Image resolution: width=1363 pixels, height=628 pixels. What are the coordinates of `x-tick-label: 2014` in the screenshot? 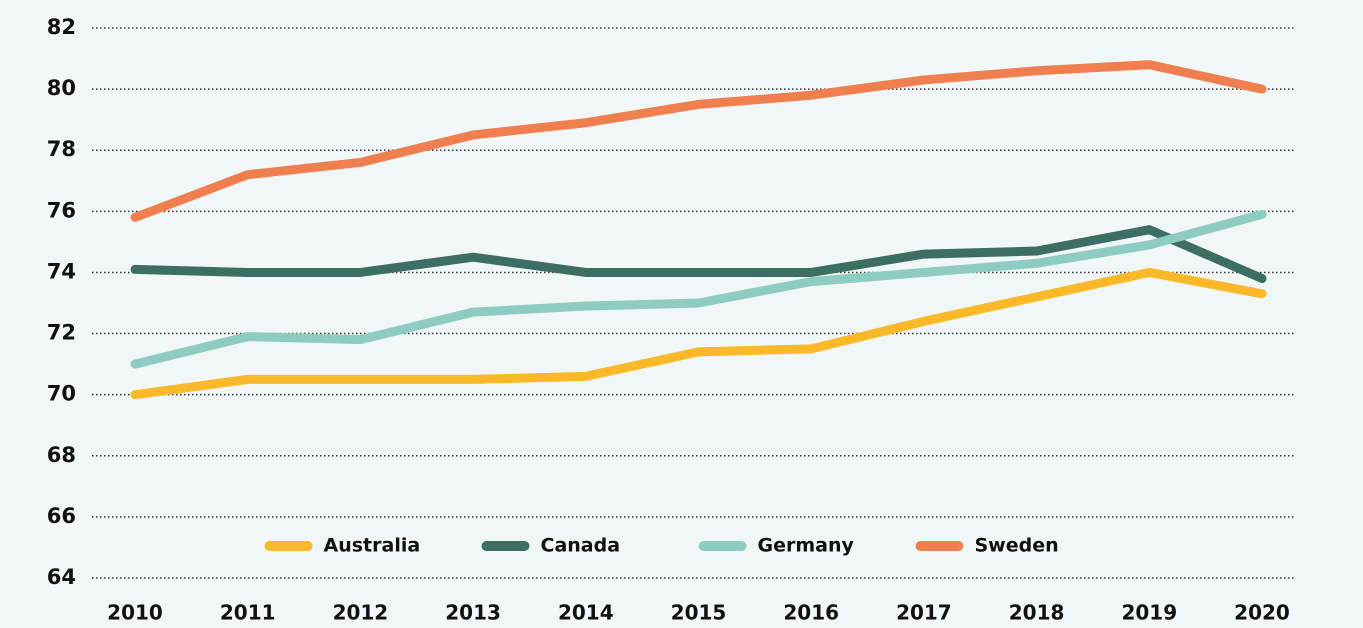 It's located at (586, 613).